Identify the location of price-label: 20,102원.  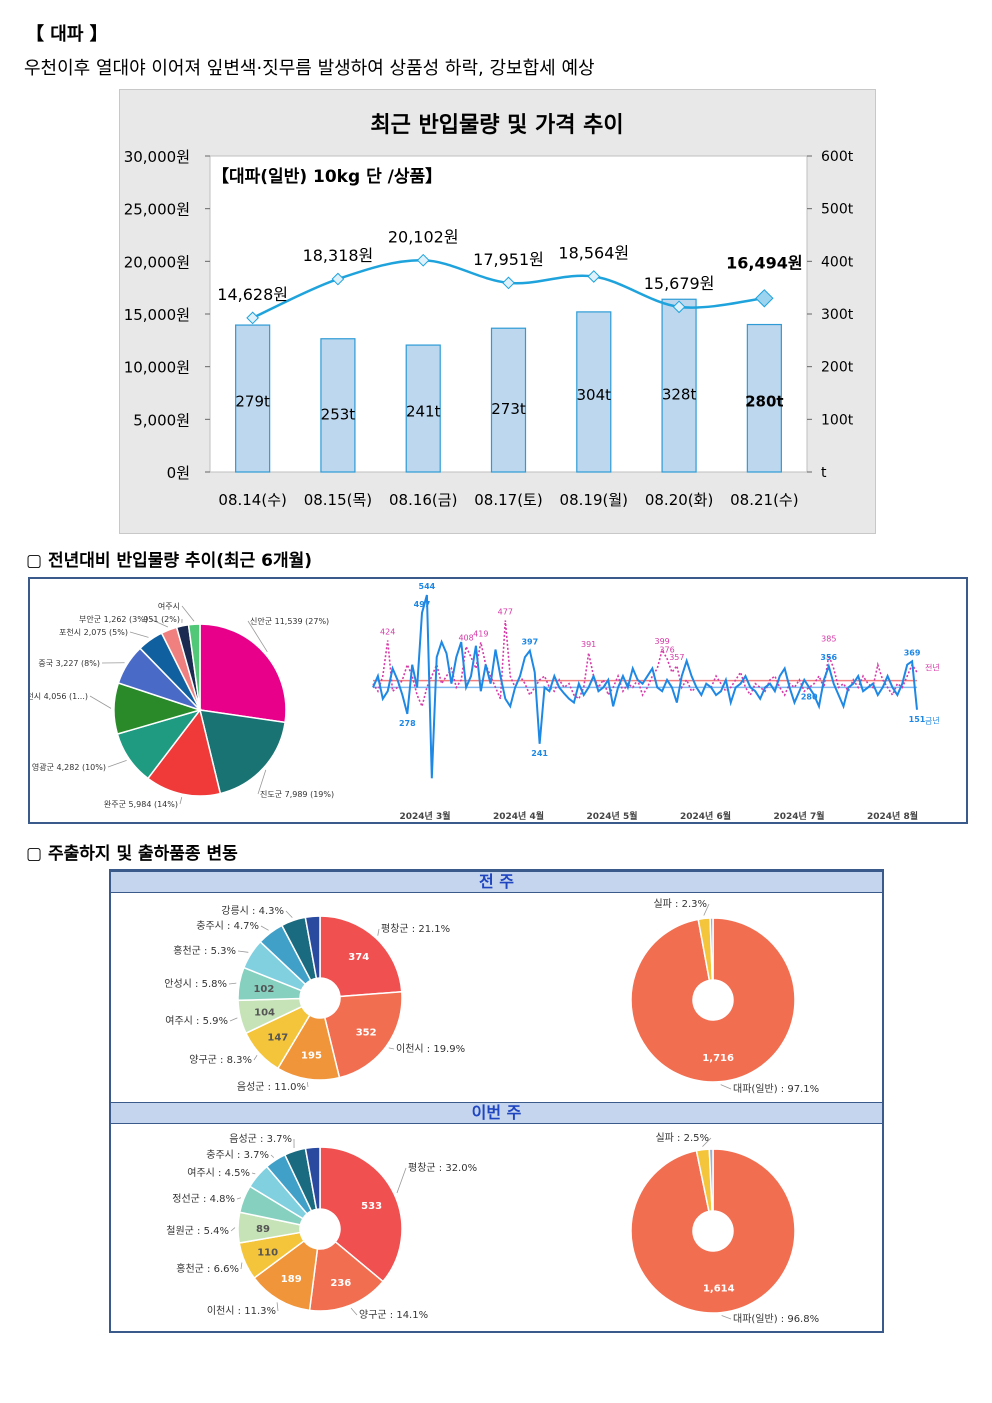
(423, 236).